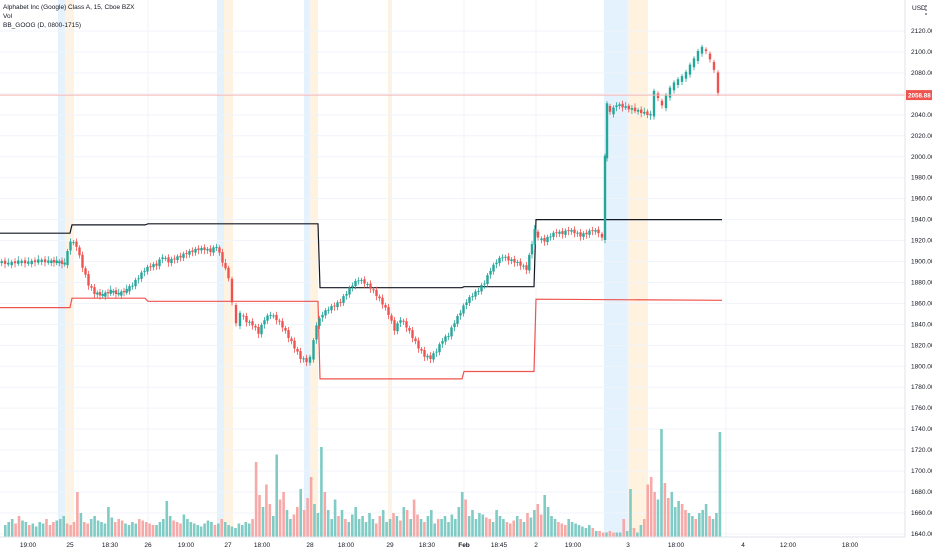 The height and width of the screenshot is (550, 932). I want to click on x-tick-label: 4, so click(743, 545).